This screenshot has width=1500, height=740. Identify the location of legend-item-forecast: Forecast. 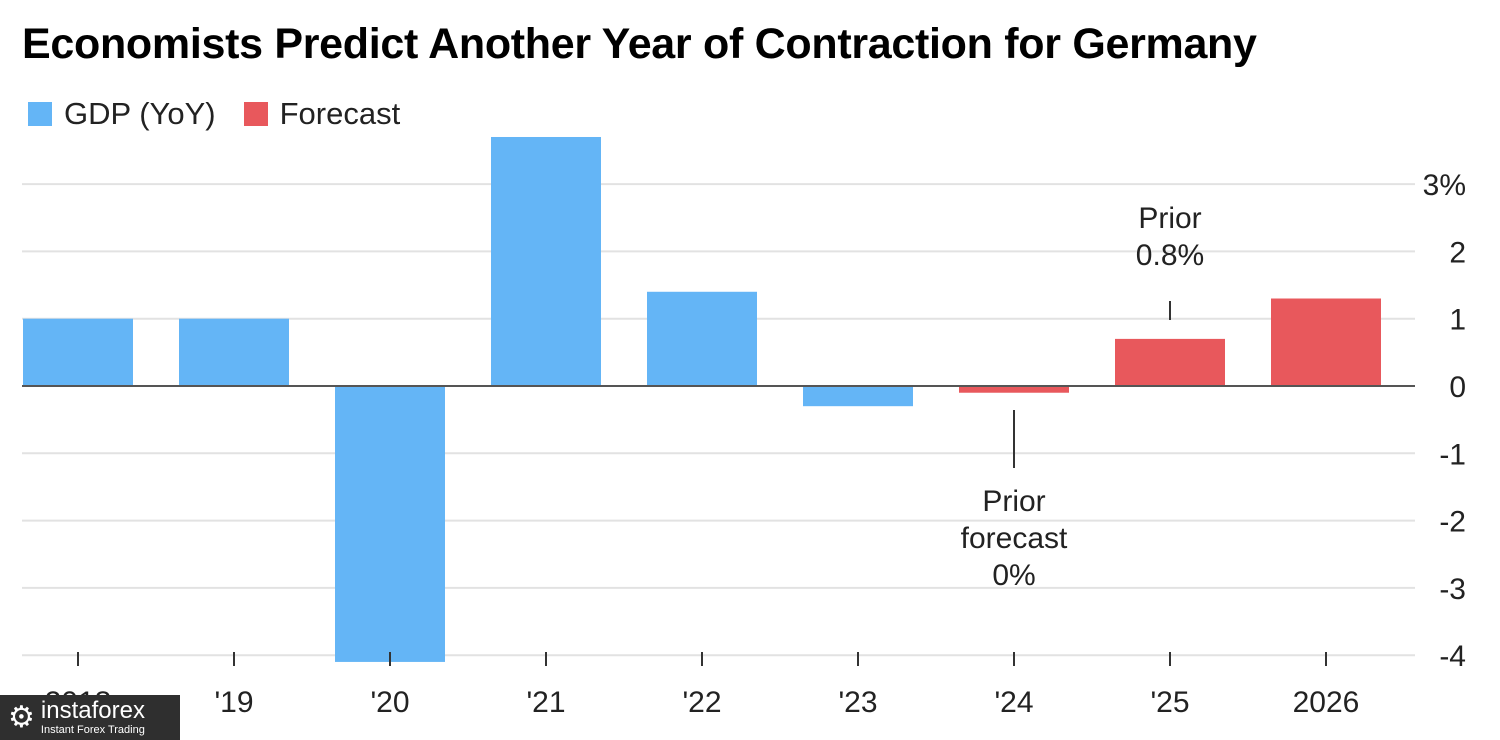
(322, 114).